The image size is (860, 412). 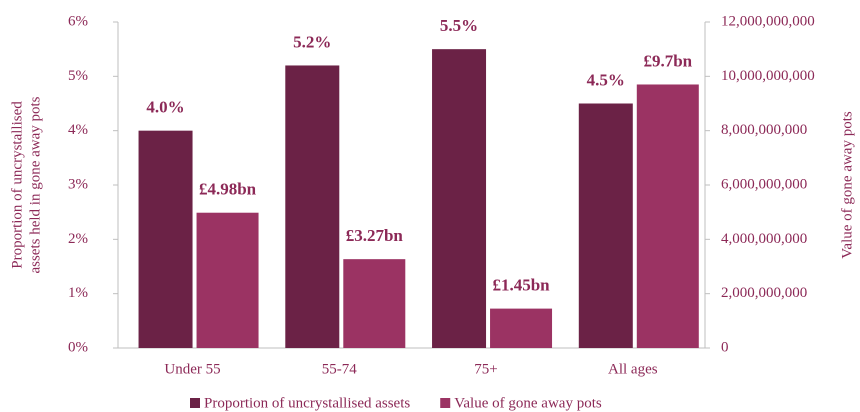 I want to click on legend-label: Proportion of uncrystallised assets, so click(x=307, y=403).